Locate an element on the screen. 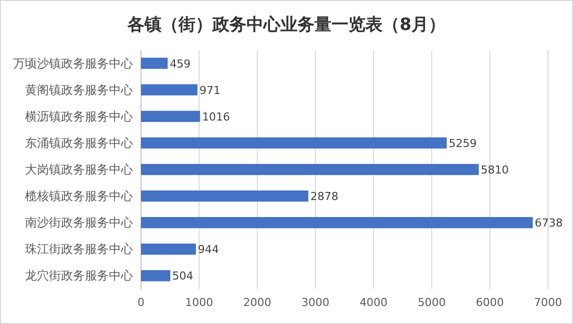 This screenshot has width=573, height=324. y-tick-label: 龙穴街政务服务中心 is located at coordinates (79, 275).